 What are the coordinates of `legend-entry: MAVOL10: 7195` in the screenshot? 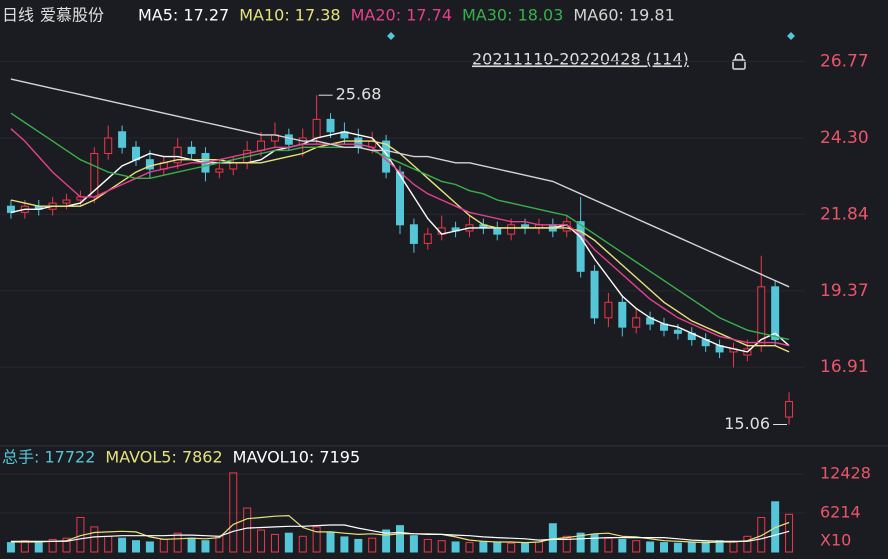 It's located at (296, 457).